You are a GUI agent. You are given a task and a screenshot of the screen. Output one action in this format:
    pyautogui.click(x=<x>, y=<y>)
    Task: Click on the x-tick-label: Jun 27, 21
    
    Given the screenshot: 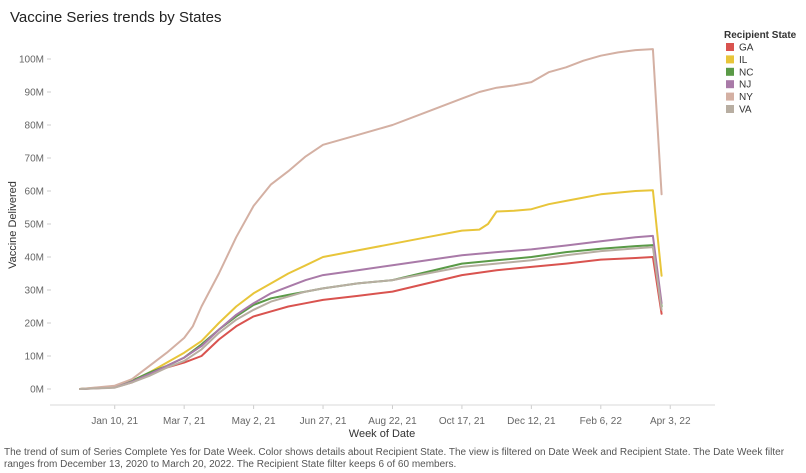 What is the action you would take?
    pyautogui.click(x=323, y=421)
    